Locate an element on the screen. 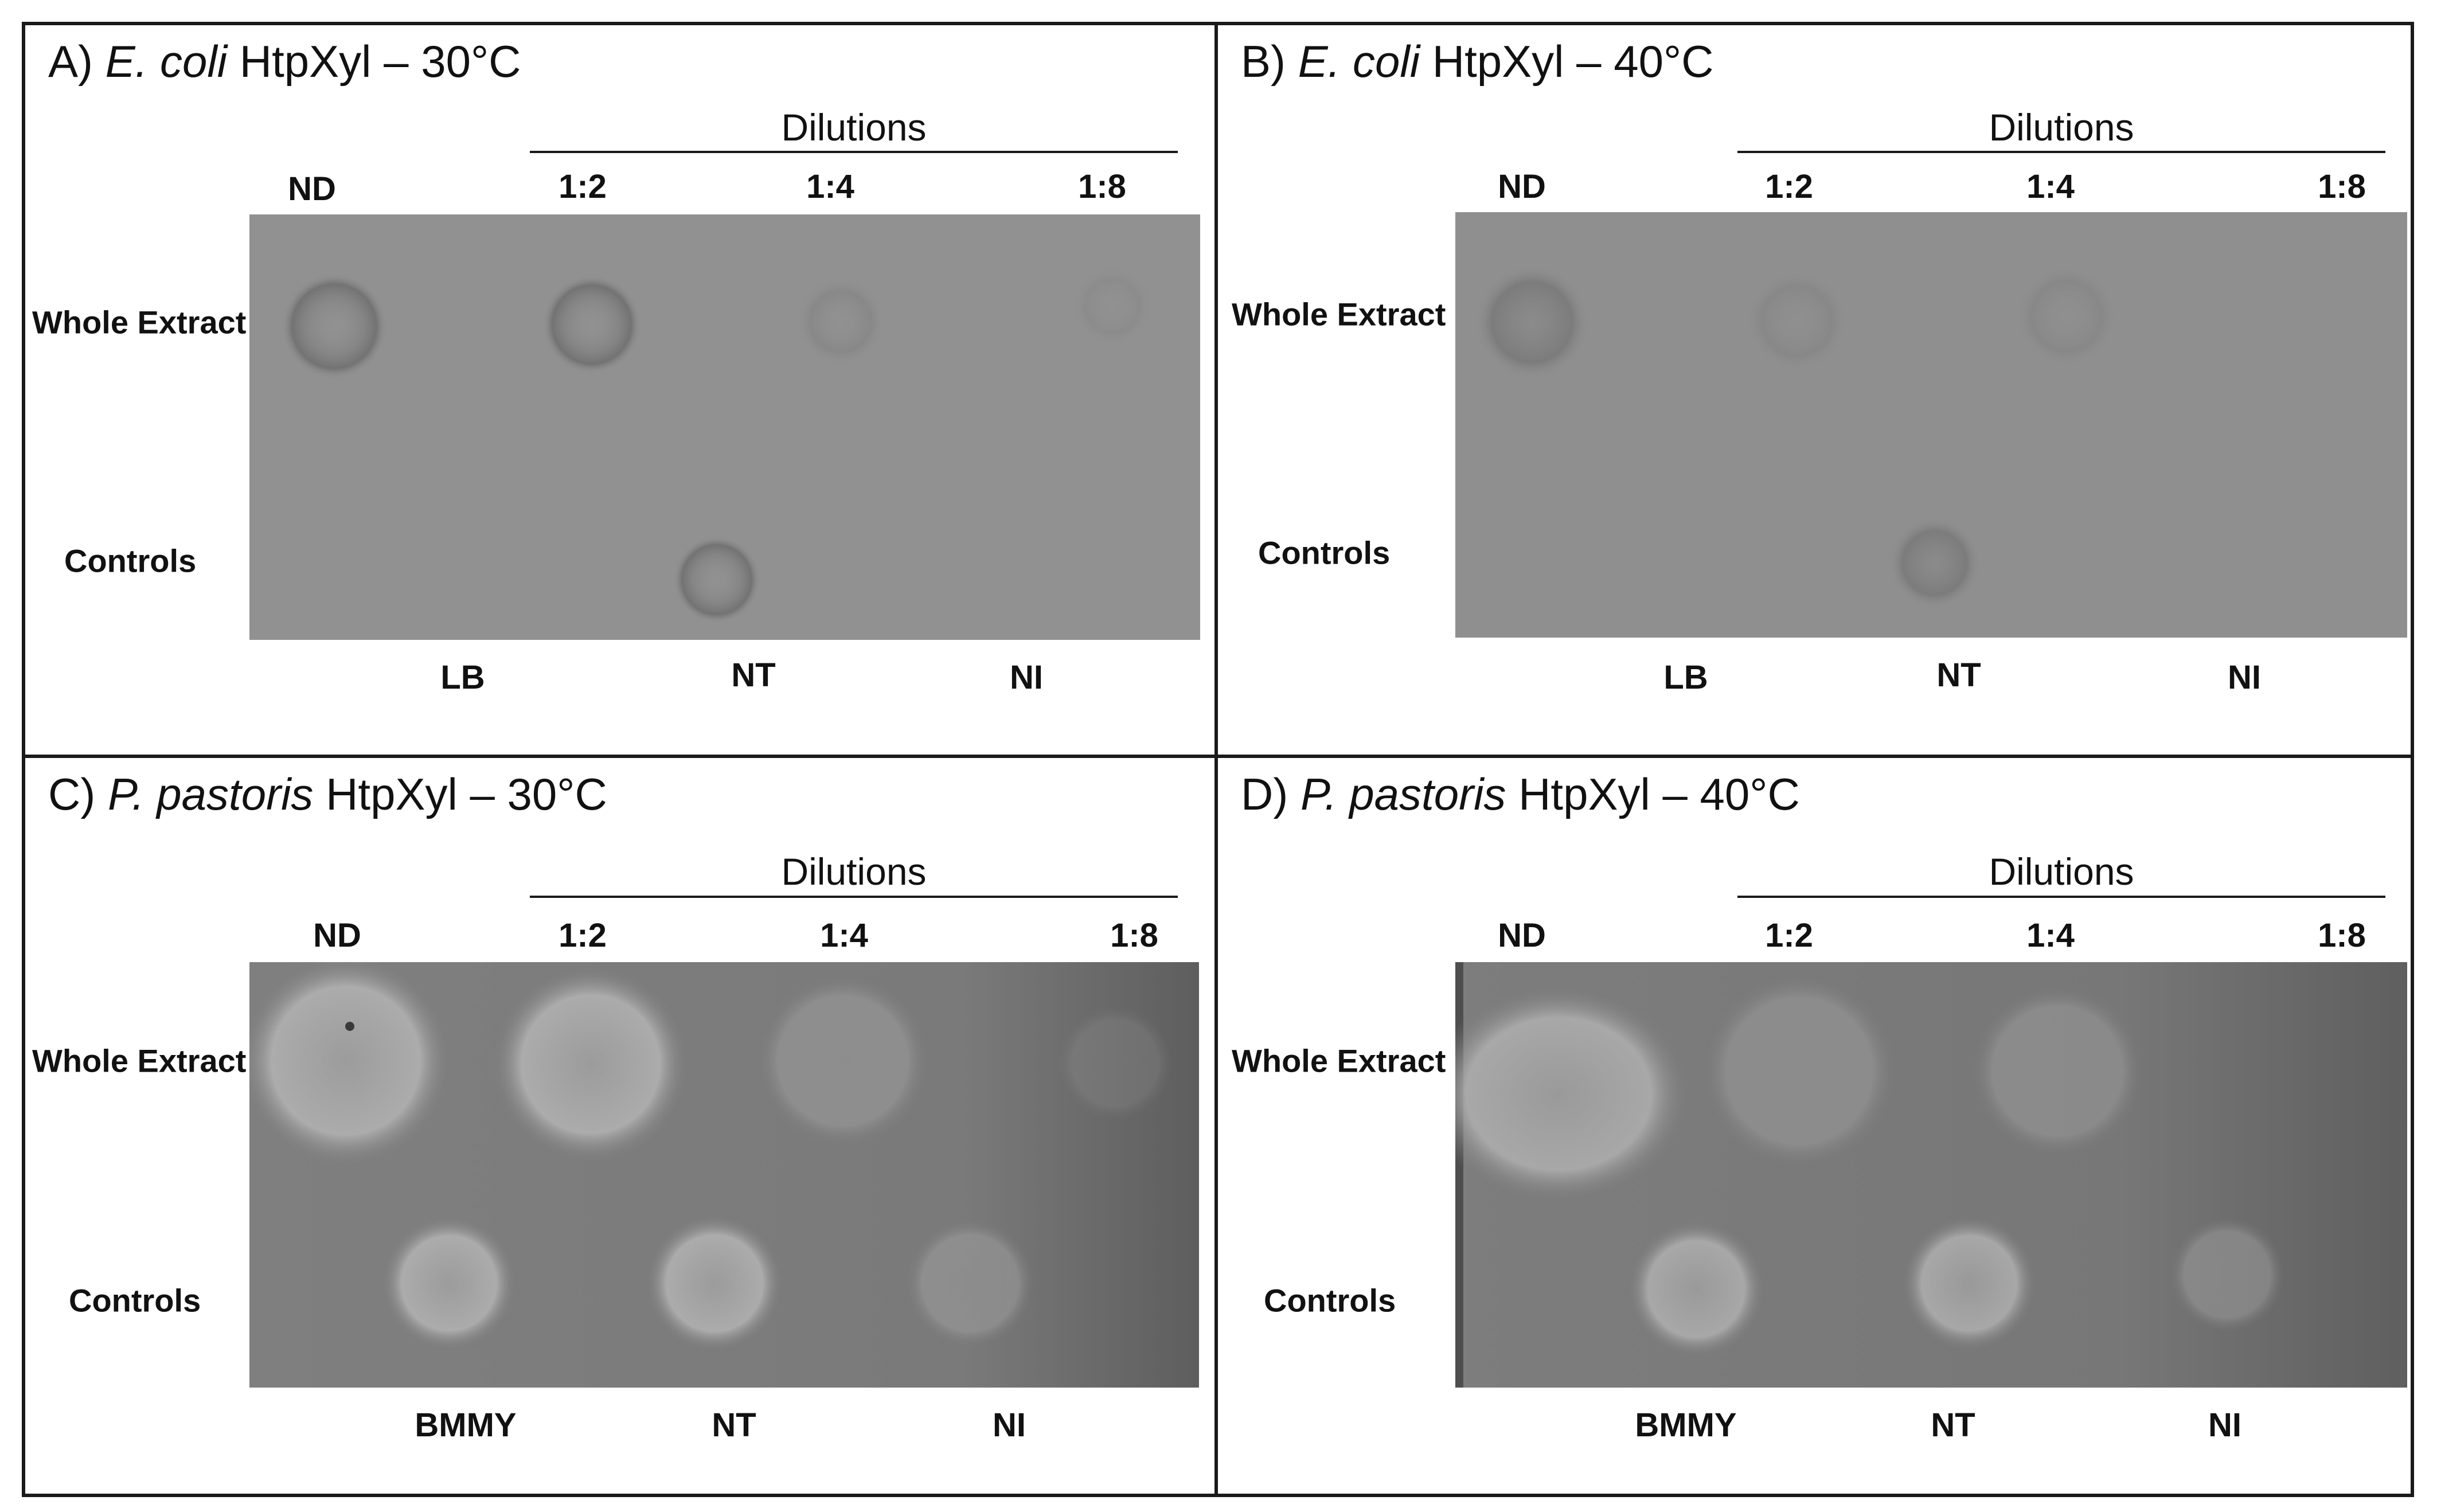  panel-title: A) E. coli HtpXyl – 30°C is located at coordinates (284, 62).